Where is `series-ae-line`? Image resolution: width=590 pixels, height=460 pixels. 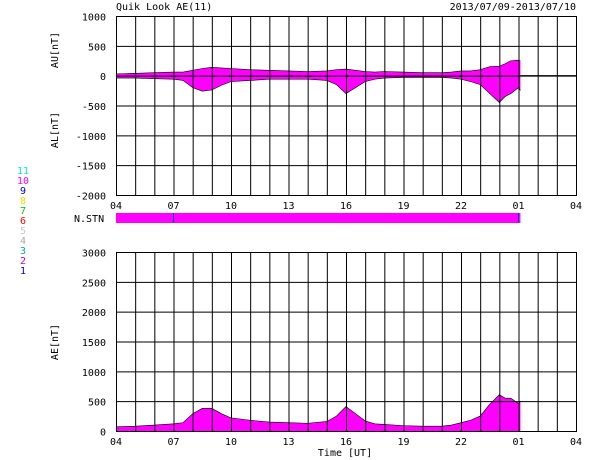
series-ae-line is located at coordinates (318, 411).